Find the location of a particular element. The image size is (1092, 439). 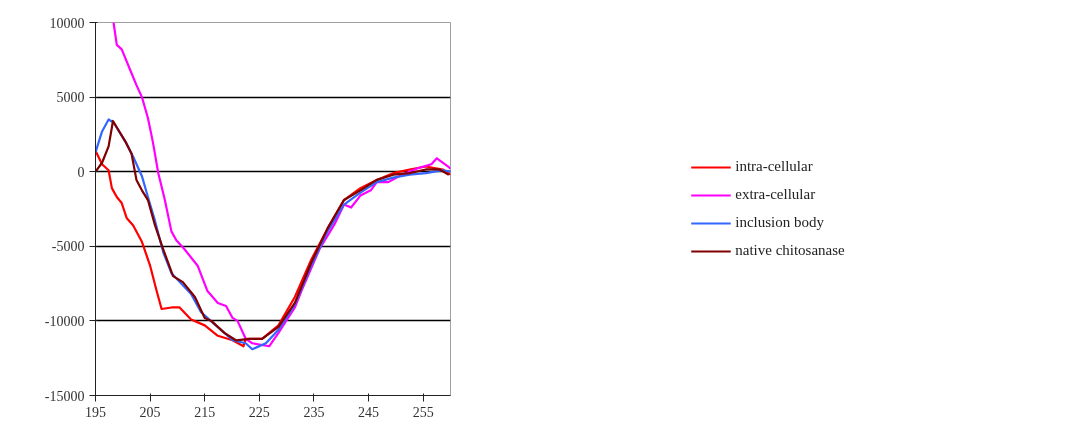

x-tick-label: 205 is located at coordinates (150, 412).